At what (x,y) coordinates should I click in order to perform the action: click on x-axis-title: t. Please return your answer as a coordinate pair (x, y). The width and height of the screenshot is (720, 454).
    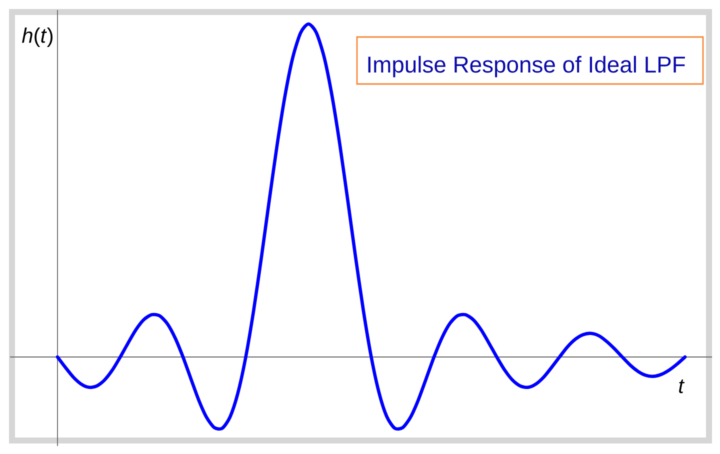
    Looking at the image, I should click on (682, 386).